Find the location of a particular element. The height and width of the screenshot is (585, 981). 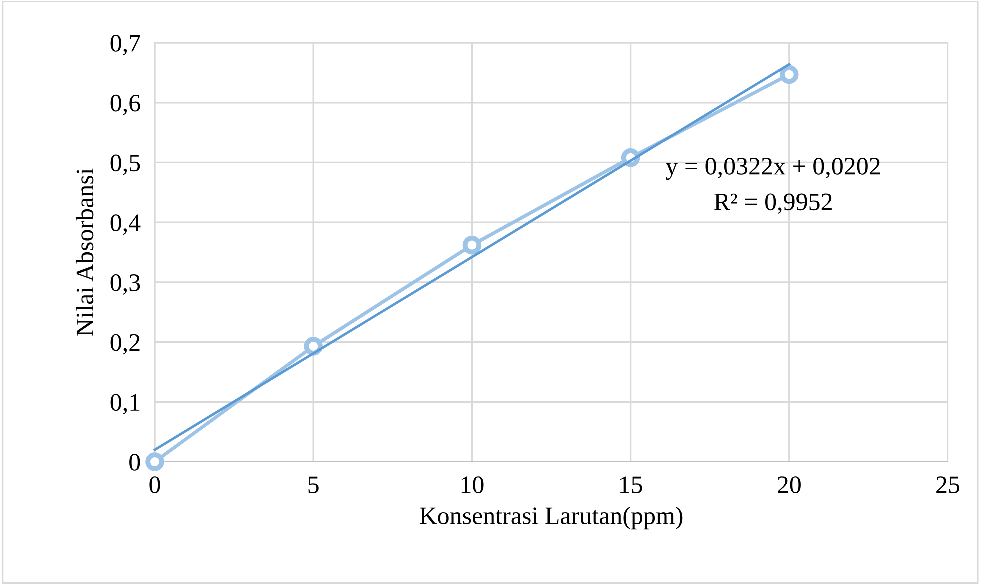

y-tick-label: 0,3 is located at coordinates (125, 284).